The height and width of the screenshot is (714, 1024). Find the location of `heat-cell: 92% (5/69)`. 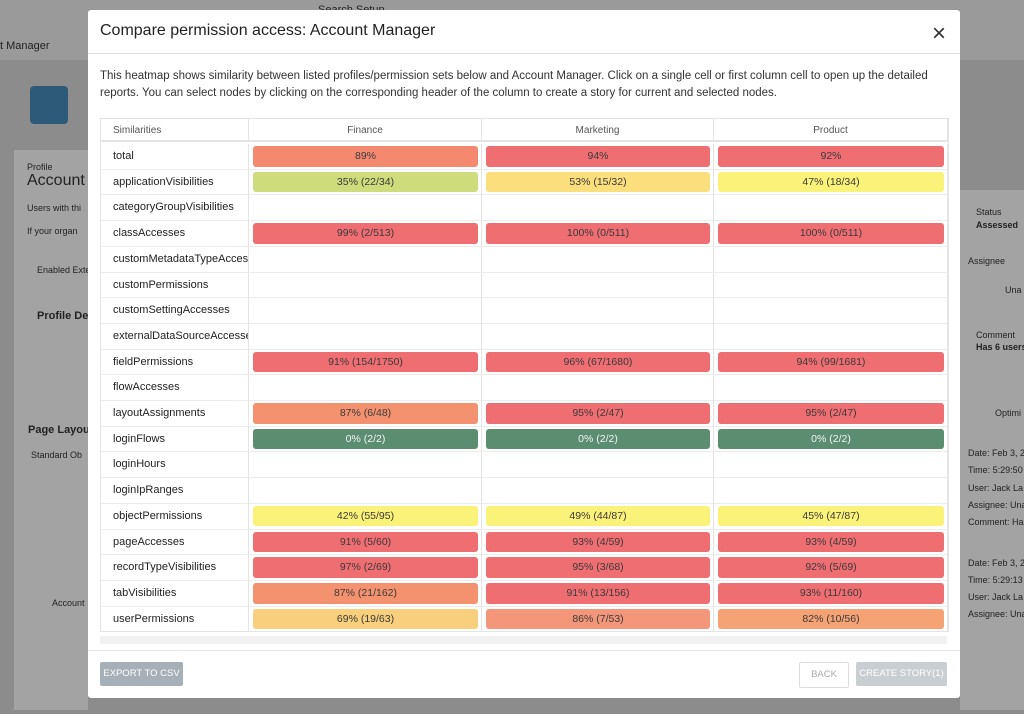

heat-cell: 92% (5/69) is located at coordinates (831, 567).